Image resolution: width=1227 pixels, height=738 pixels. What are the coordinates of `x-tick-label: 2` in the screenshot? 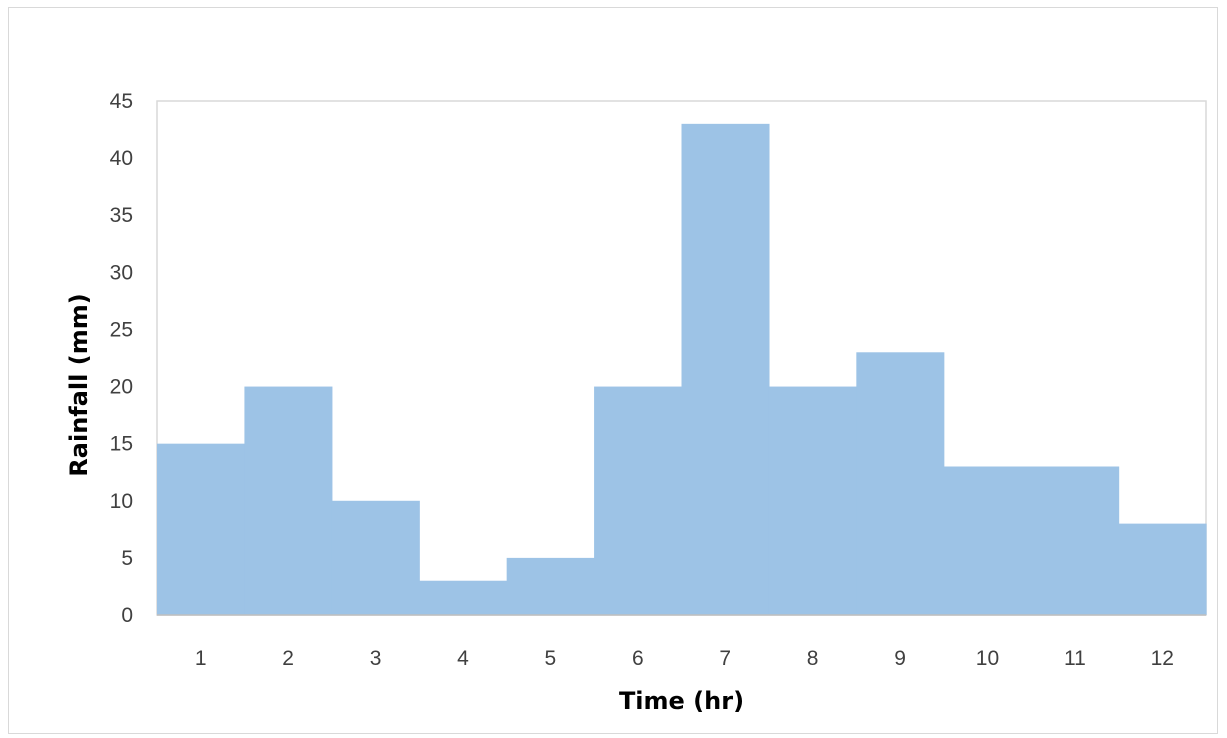 It's located at (288, 658).